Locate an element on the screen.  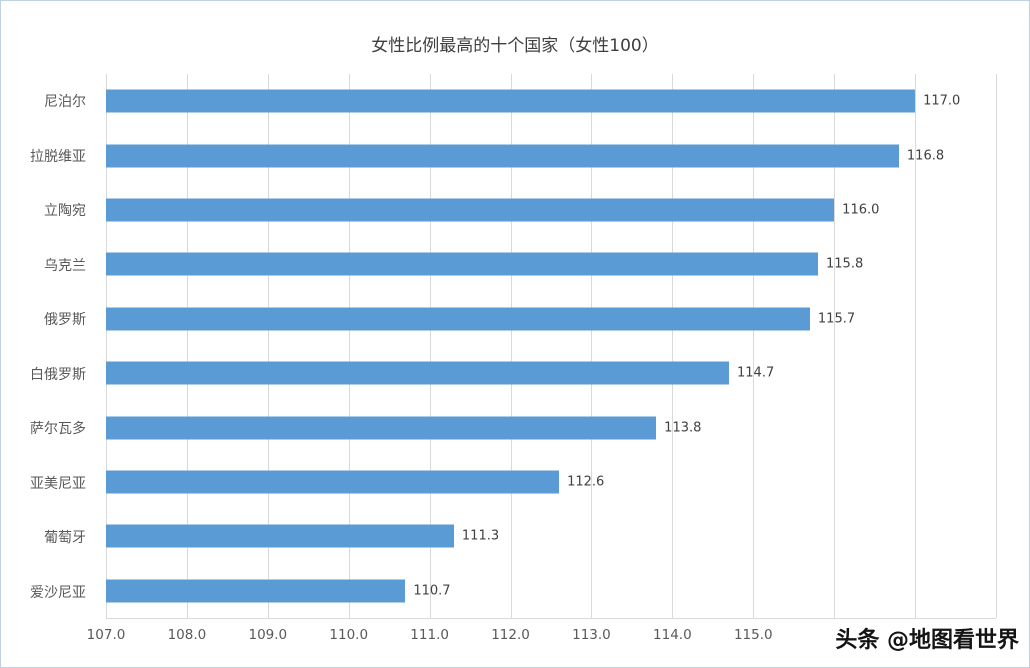
bar-row: 115.7 is located at coordinates (551, 319).